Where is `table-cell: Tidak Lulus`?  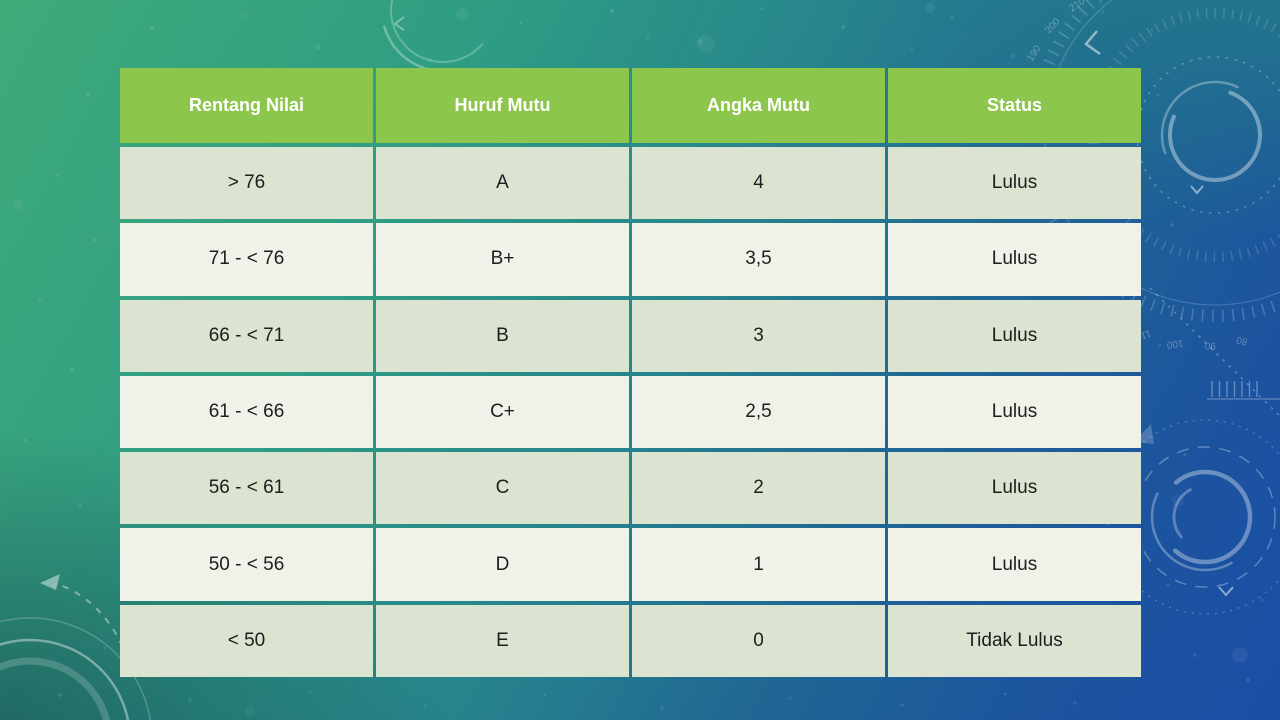
table-cell: Tidak Lulus is located at coordinates (1014, 640).